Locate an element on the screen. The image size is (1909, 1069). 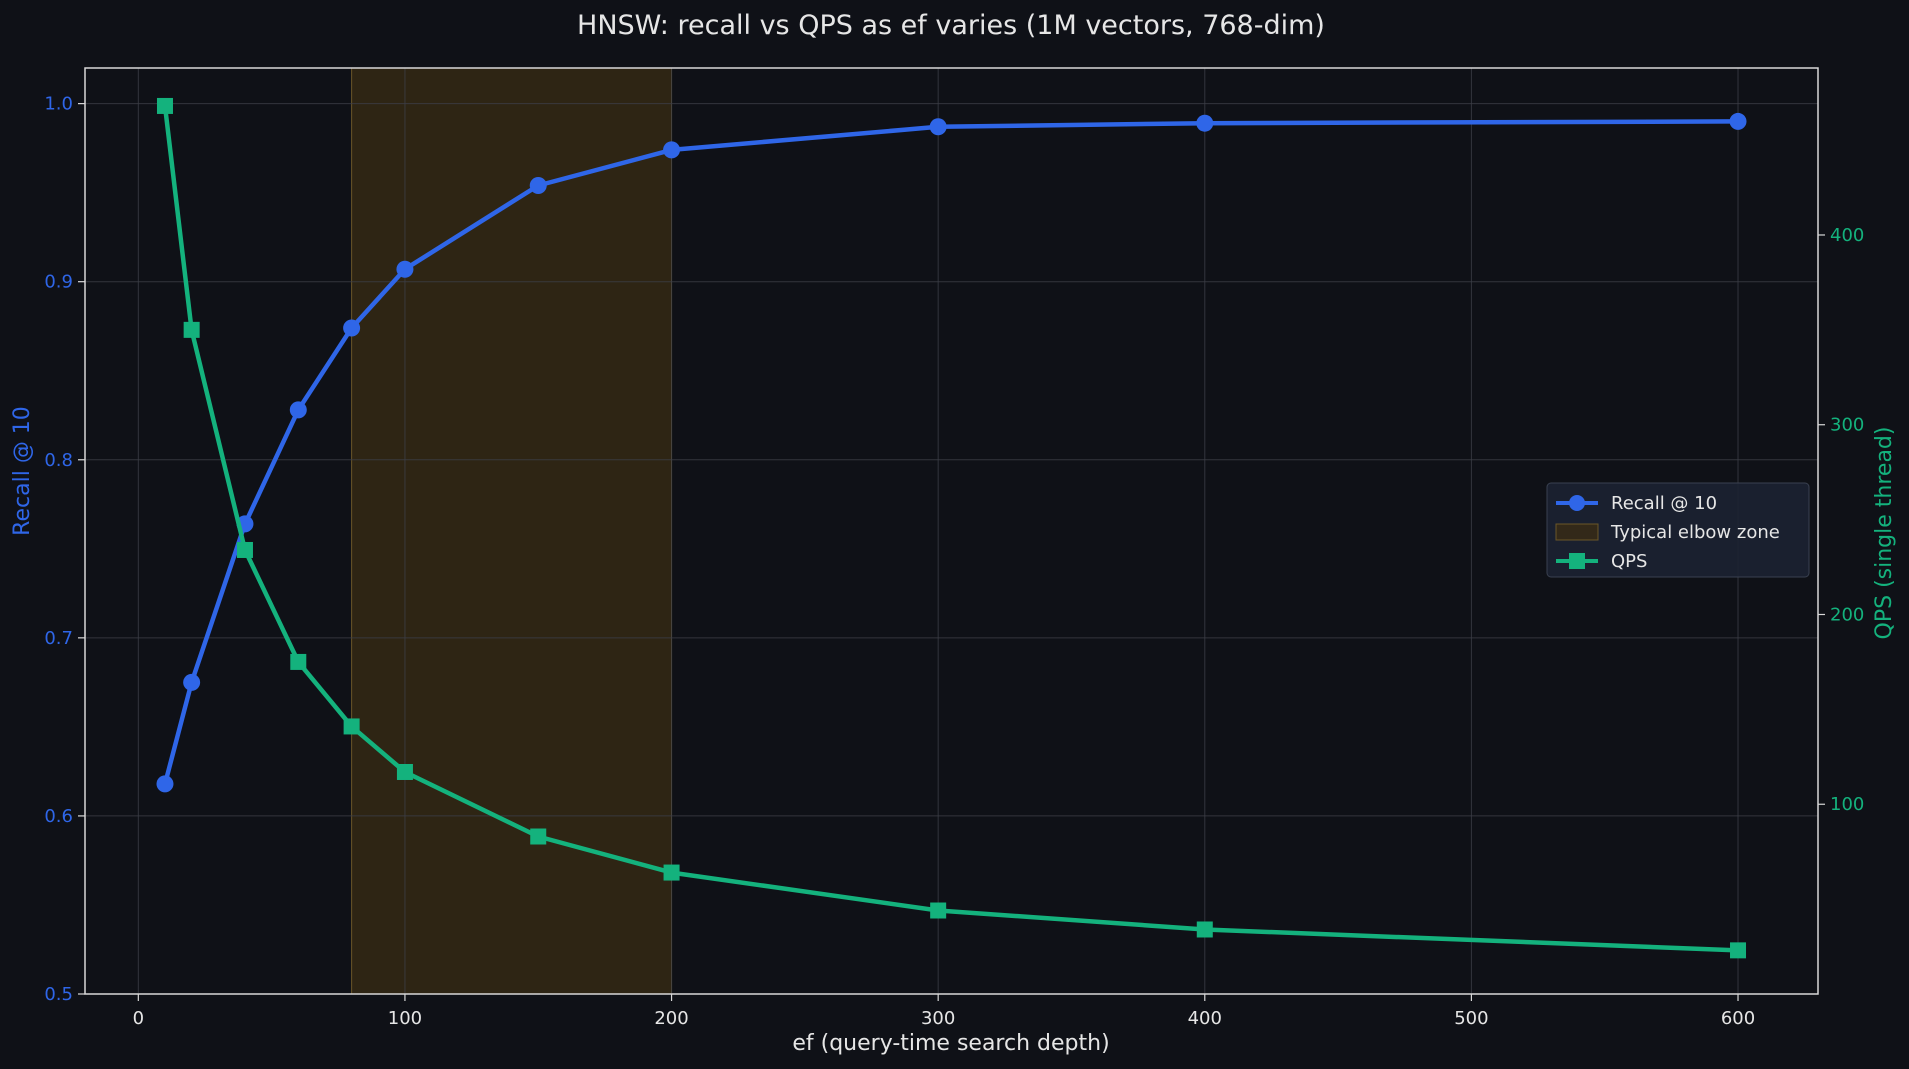
y-axis-right-label: QPS (single thread) is located at coordinates (1884, 533).